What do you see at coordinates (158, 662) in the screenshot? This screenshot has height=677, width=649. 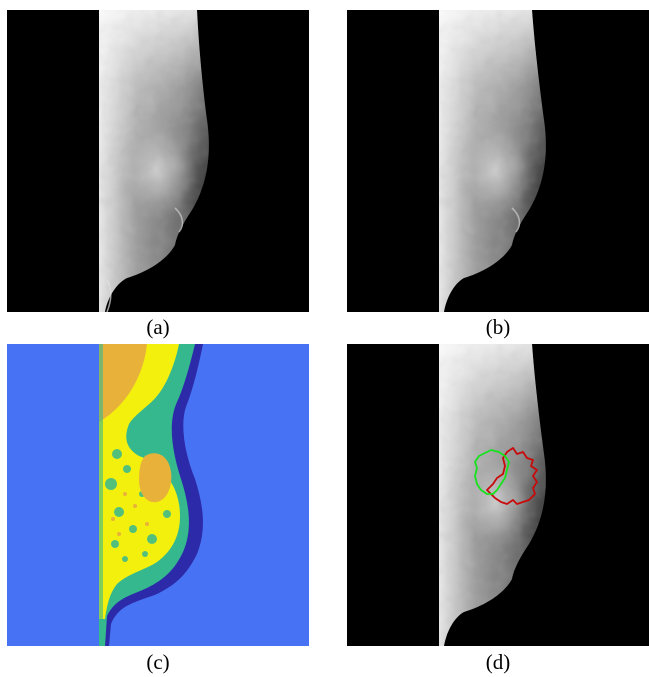 I see `caption-c: (c)` at bounding box center [158, 662].